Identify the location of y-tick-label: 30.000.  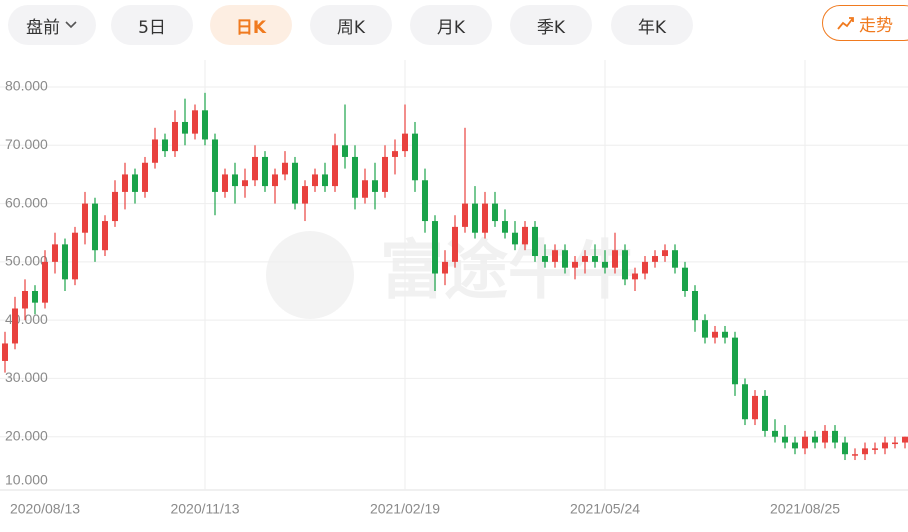
(26, 377).